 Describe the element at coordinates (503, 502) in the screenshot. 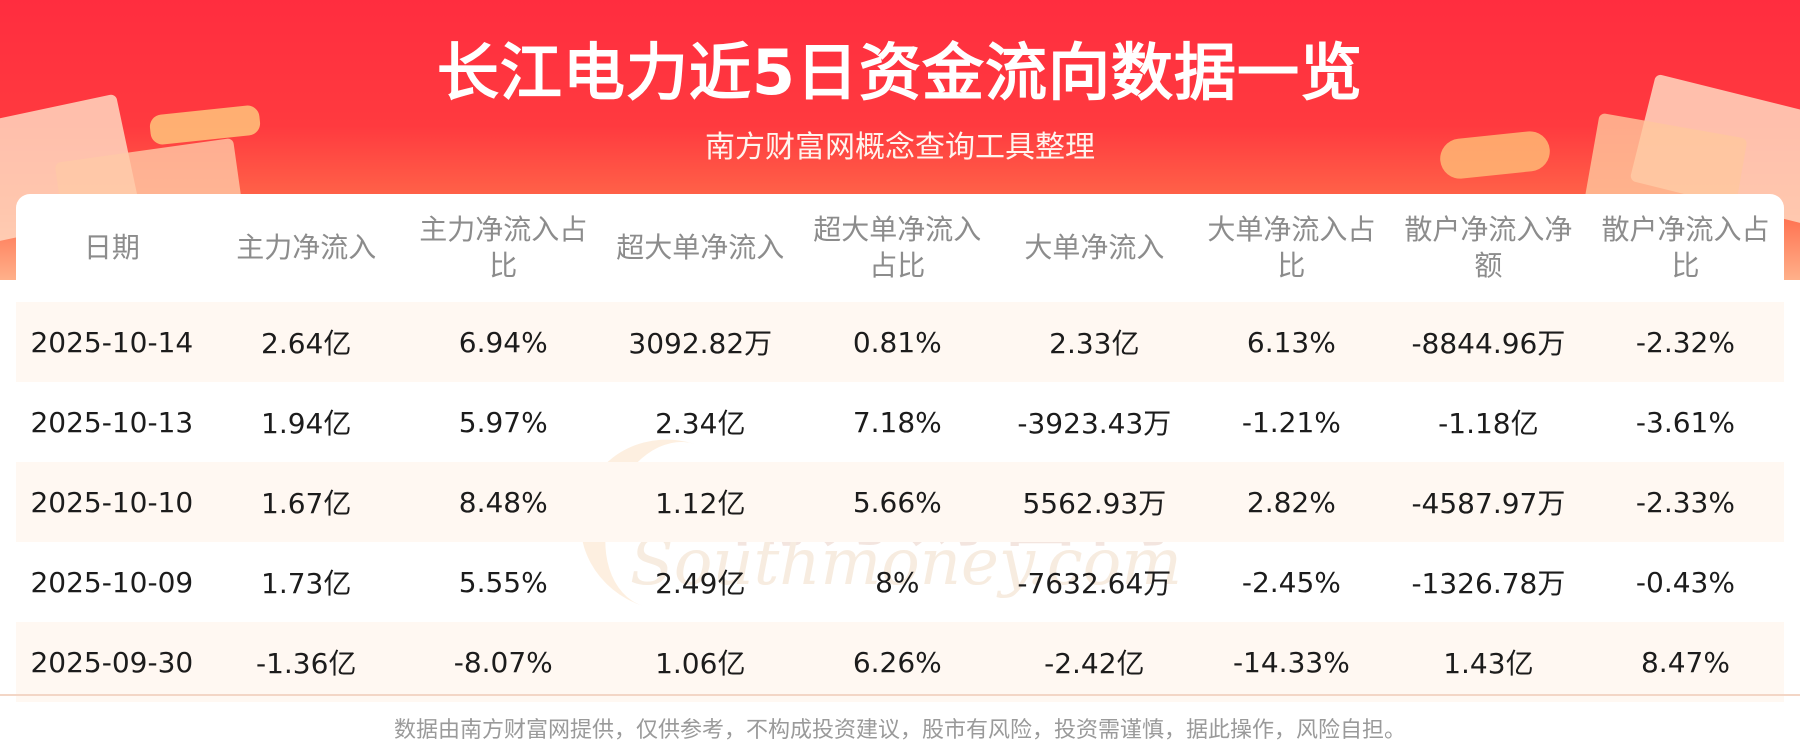

I see `table-cell: 8.48%` at that location.